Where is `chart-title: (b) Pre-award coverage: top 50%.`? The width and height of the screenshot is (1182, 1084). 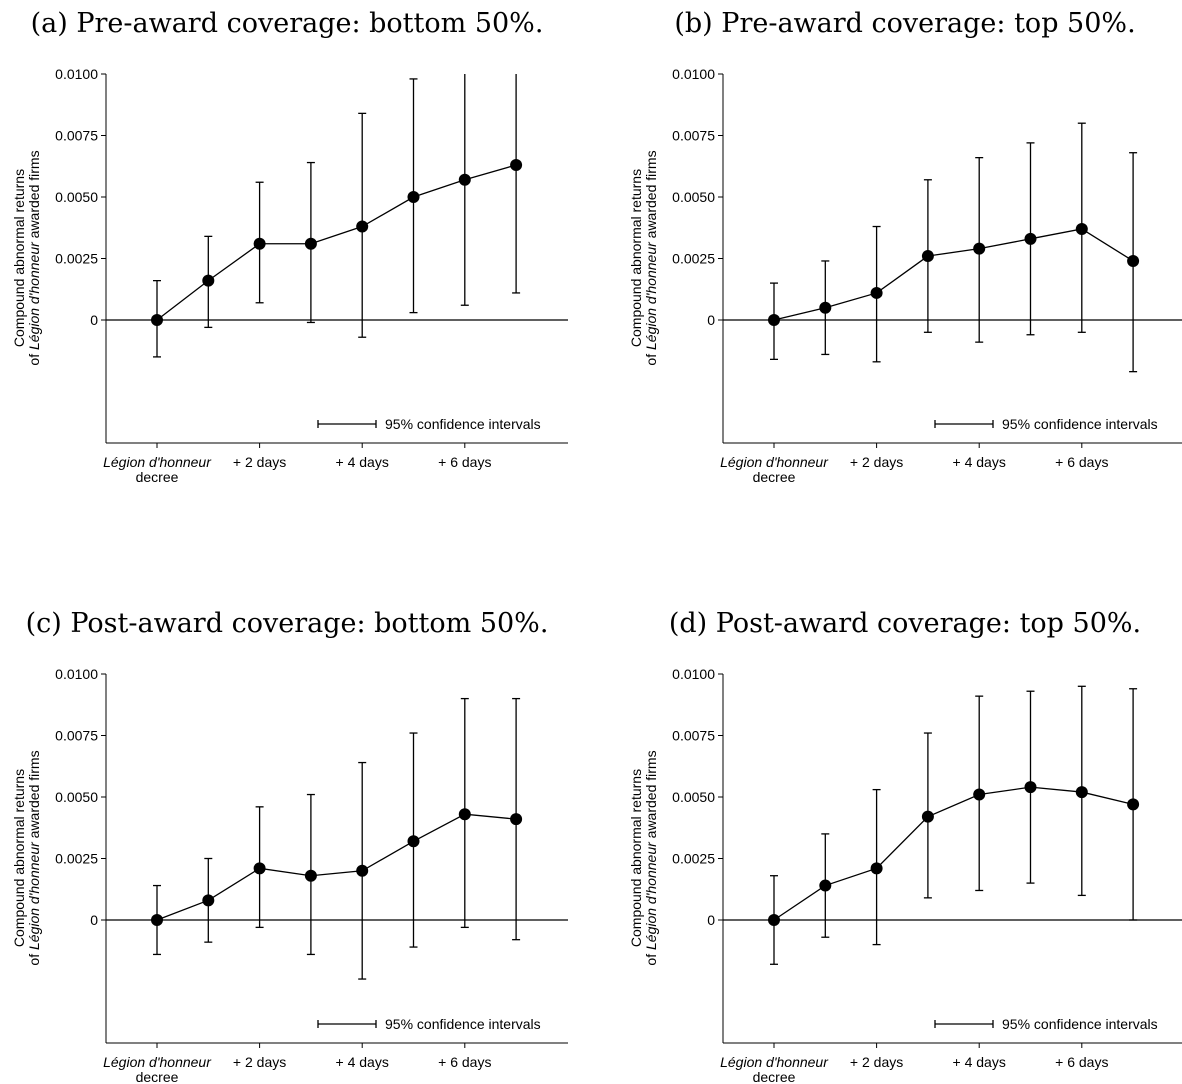 chart-title: (b) Pre-award coverage: top 50%. is located at coordinates (904, 23).